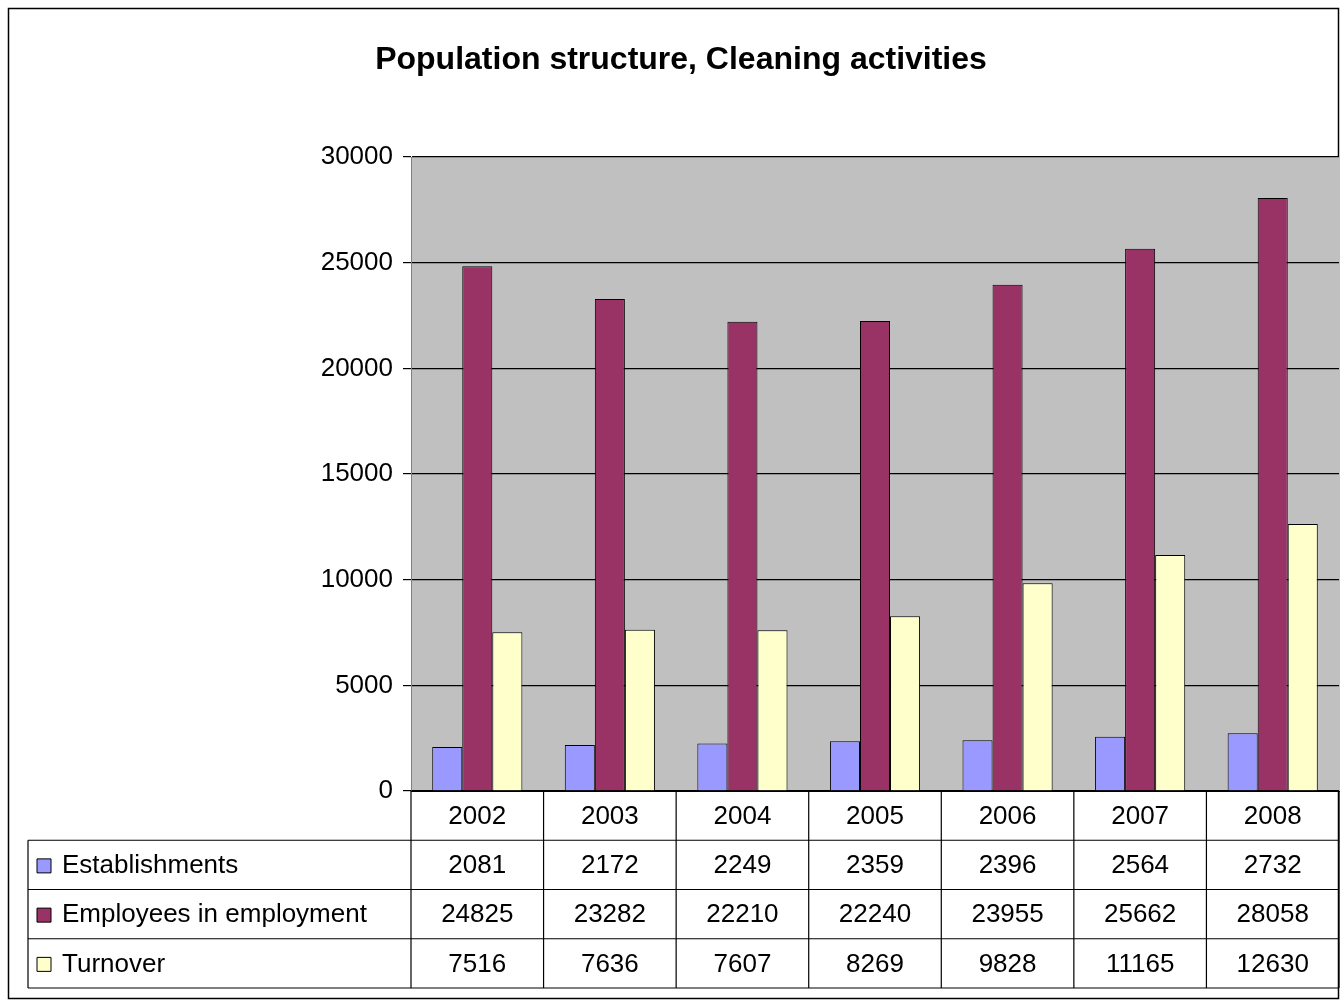 The image size is (1340, 1003). What do you see at coordinates (1272, 814) in the screenshot?
I see `x-tick-label: 2008` at bounding box center [1272, 814].